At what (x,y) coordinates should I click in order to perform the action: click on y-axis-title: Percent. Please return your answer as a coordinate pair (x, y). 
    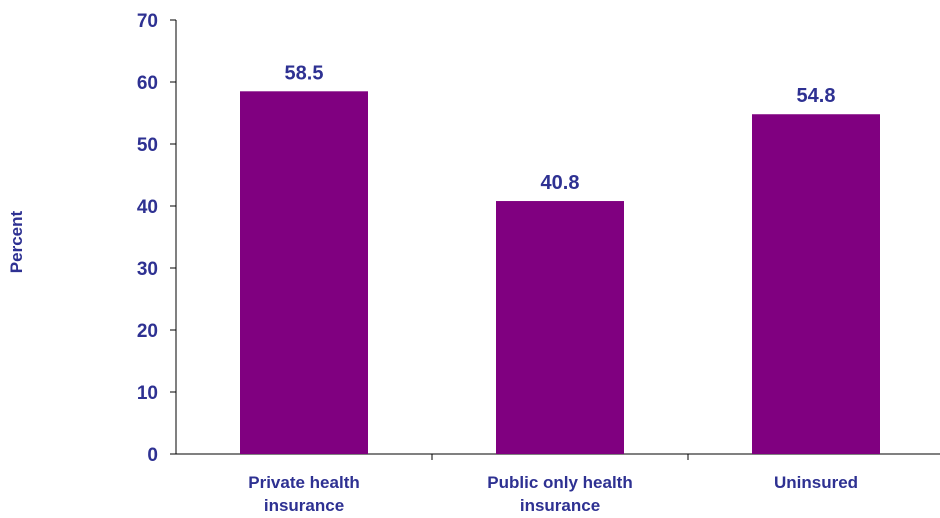
    Looking at the image, I should click on (16, 241).